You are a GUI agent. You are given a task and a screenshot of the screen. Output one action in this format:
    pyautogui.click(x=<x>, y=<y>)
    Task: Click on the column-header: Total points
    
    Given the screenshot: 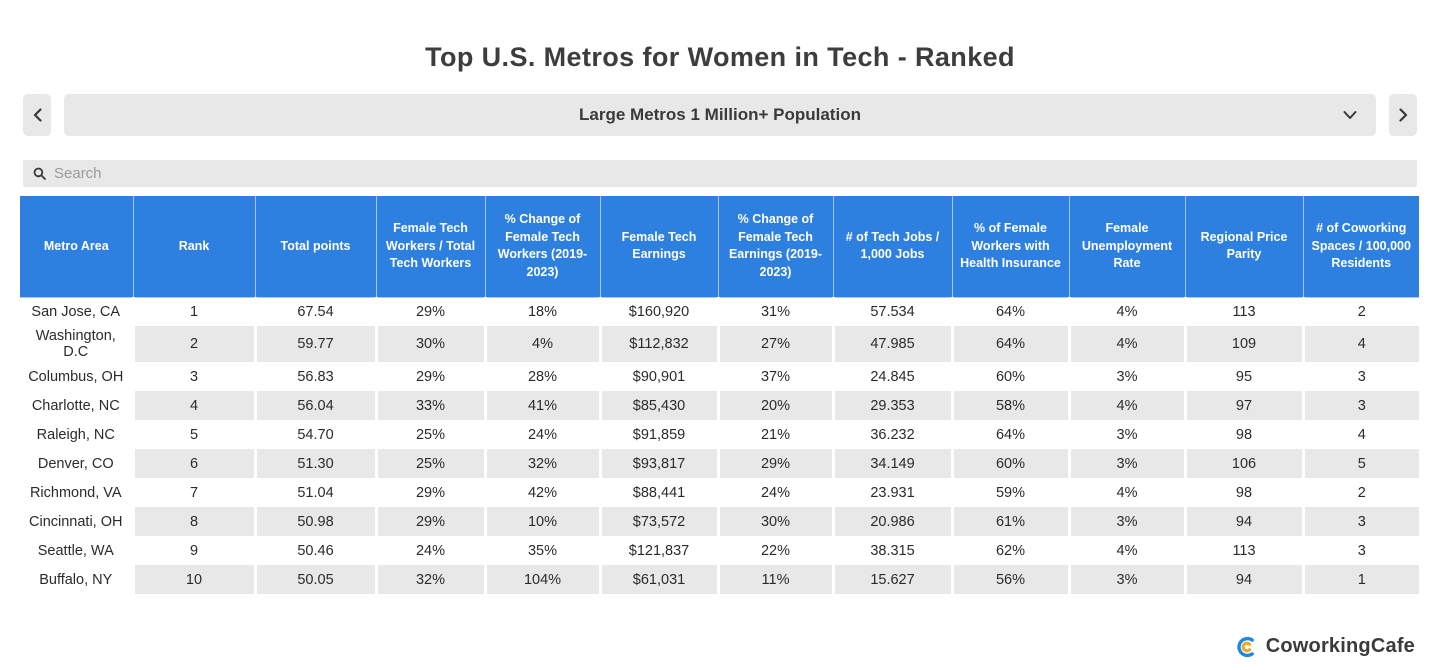 What is the action you would take?
    pyautogui.click(x=315, y=247)
    